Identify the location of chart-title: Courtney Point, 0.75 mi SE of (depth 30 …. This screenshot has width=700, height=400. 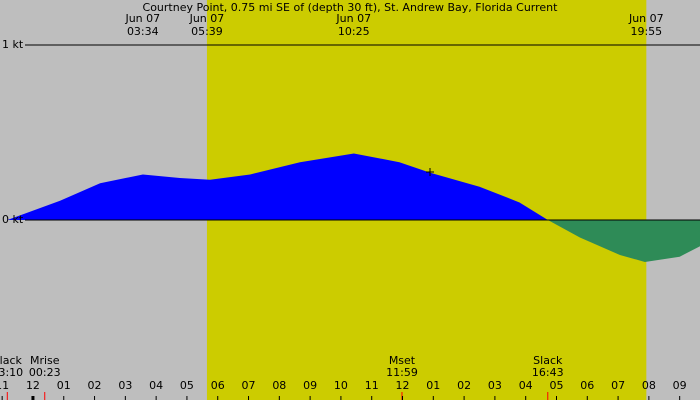
(351, 7).